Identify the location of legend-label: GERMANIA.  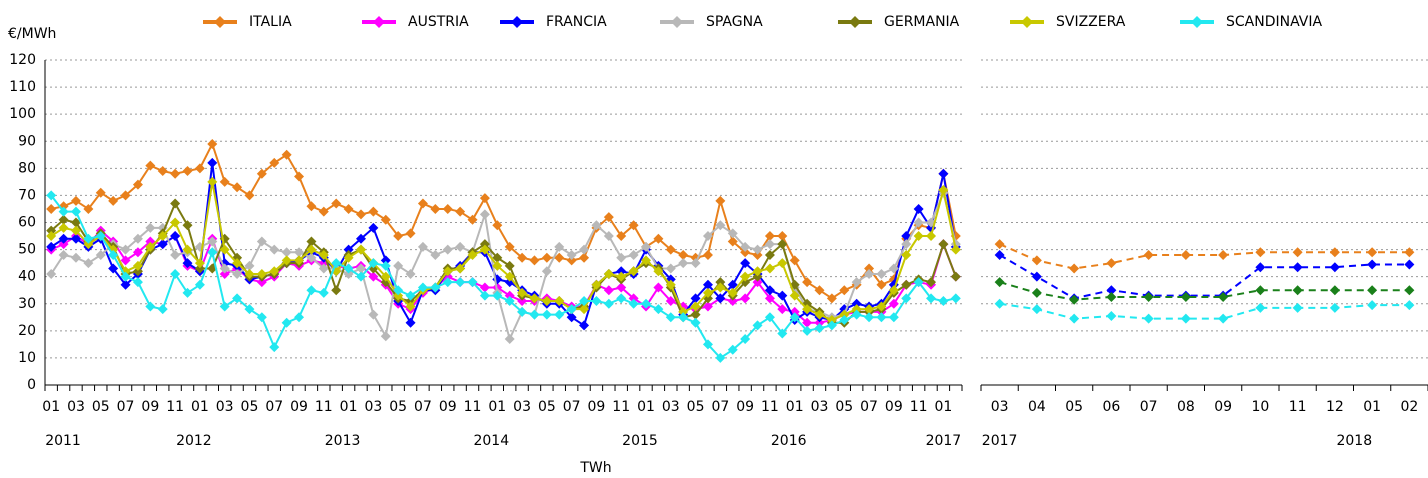
(922, 22).